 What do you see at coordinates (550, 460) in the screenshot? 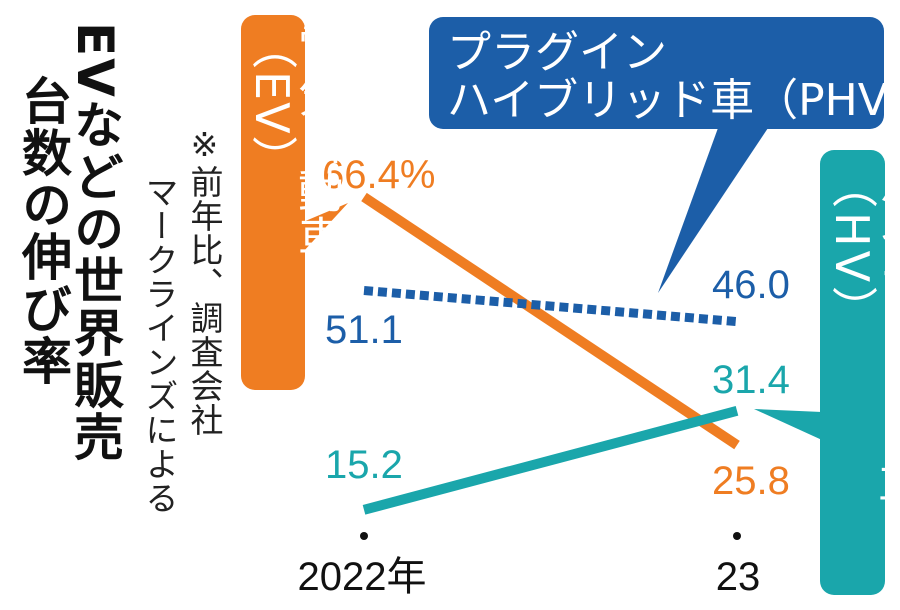
I see `hv-series-line` at bounding box center [550, 460].